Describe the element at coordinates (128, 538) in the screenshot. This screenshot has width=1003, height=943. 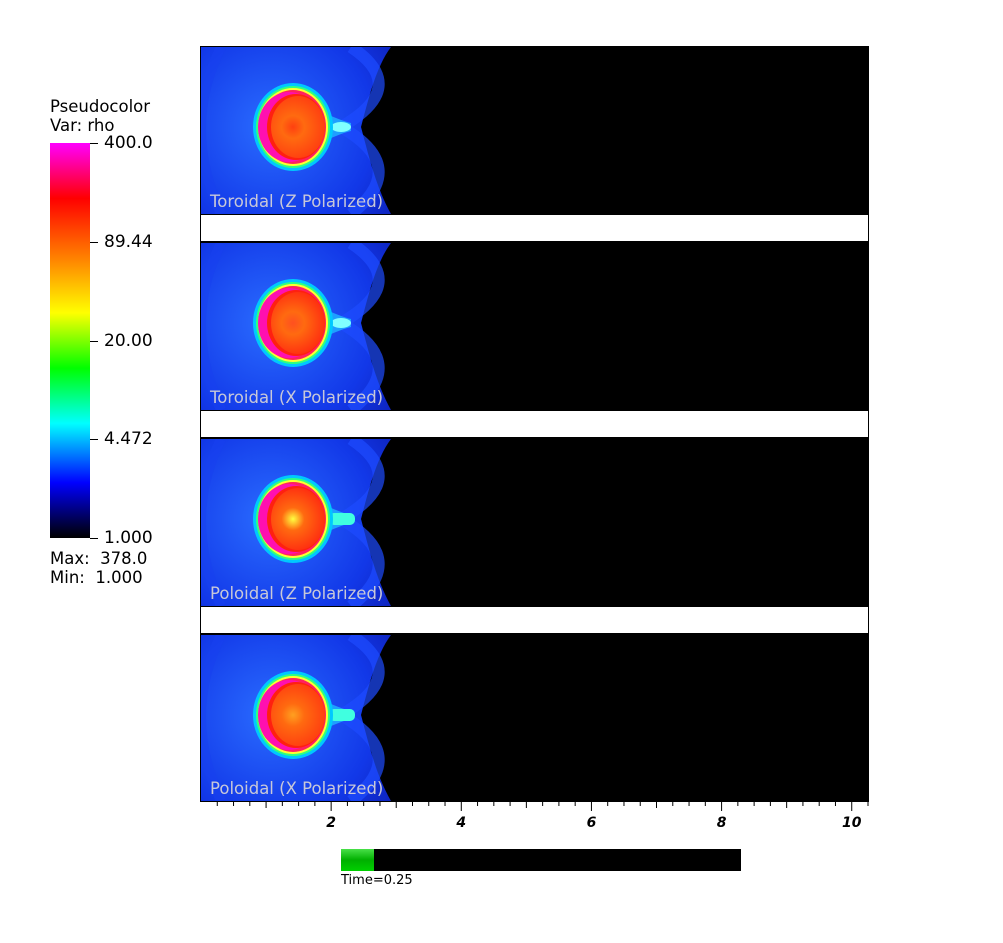
I see `colorbar-tick-label: 1.000` at that location.